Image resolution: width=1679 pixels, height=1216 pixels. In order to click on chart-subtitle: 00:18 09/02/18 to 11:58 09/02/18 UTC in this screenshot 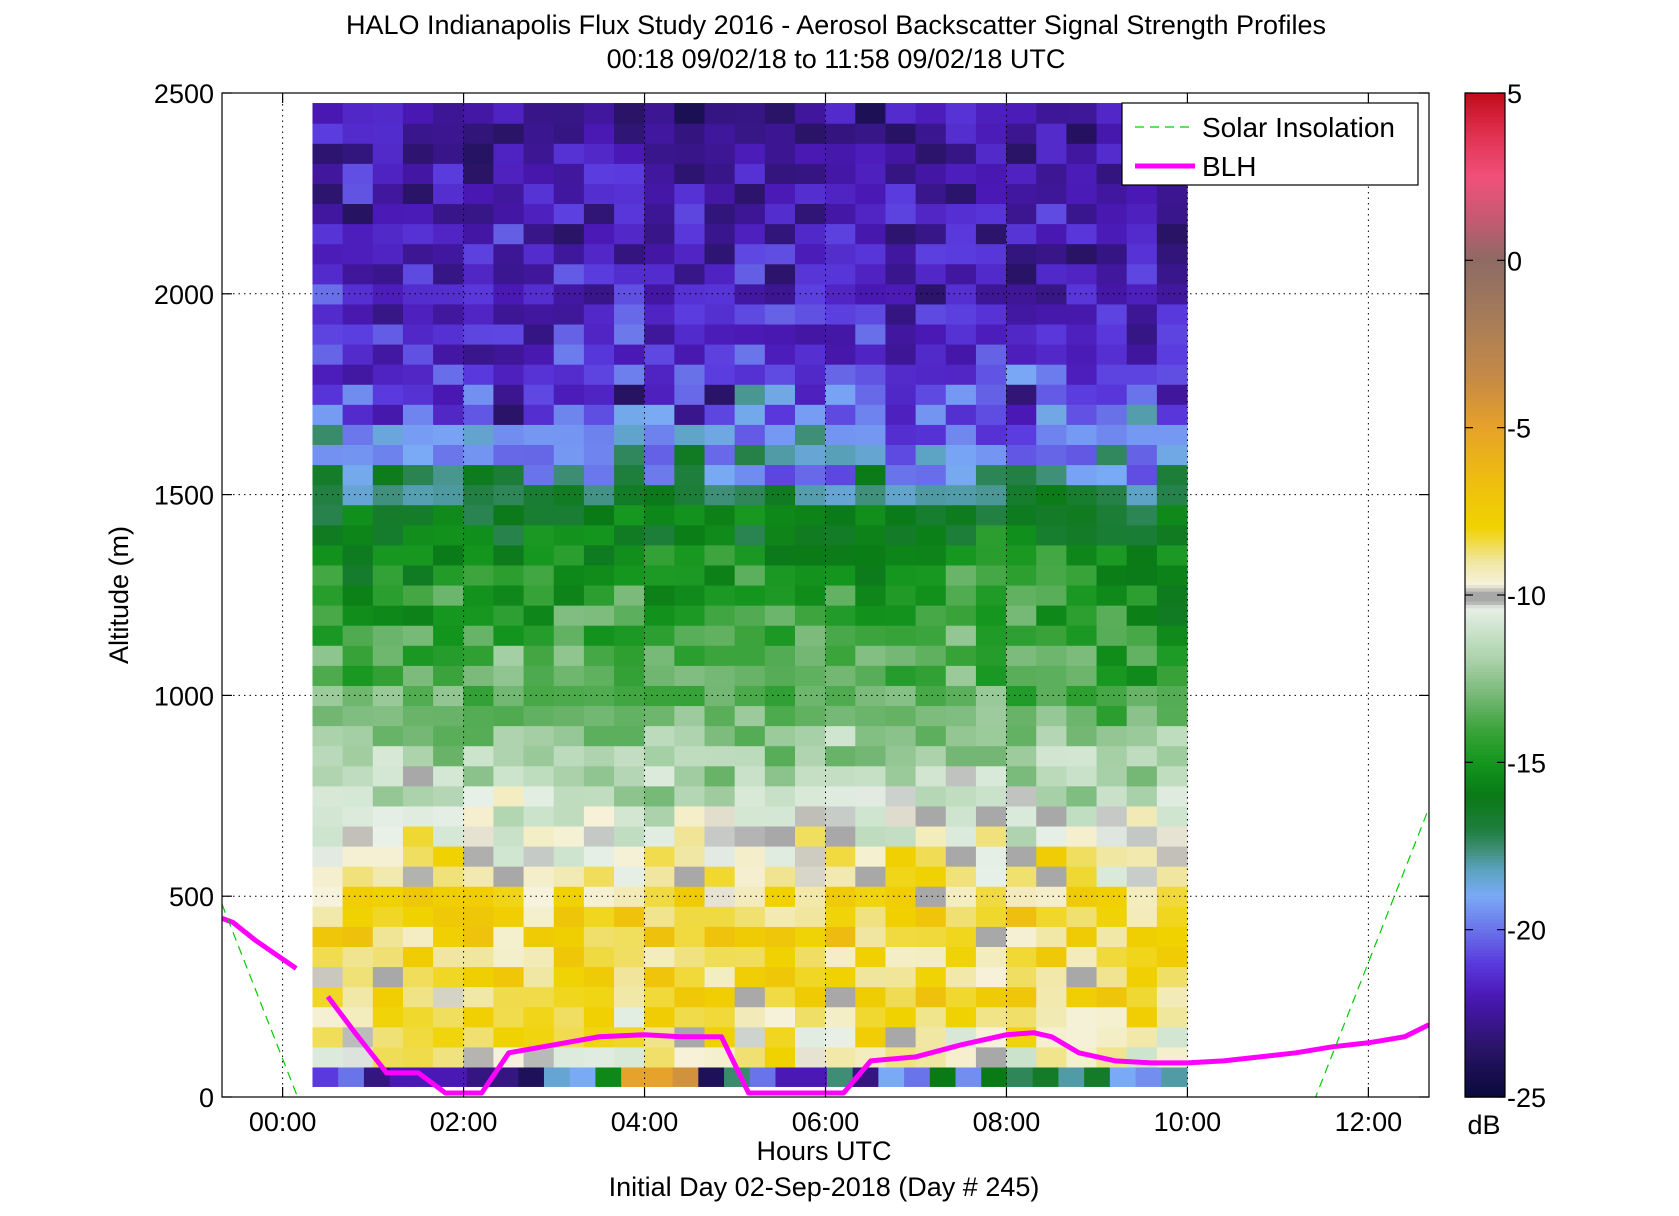, I will do `click(836, 59)`.